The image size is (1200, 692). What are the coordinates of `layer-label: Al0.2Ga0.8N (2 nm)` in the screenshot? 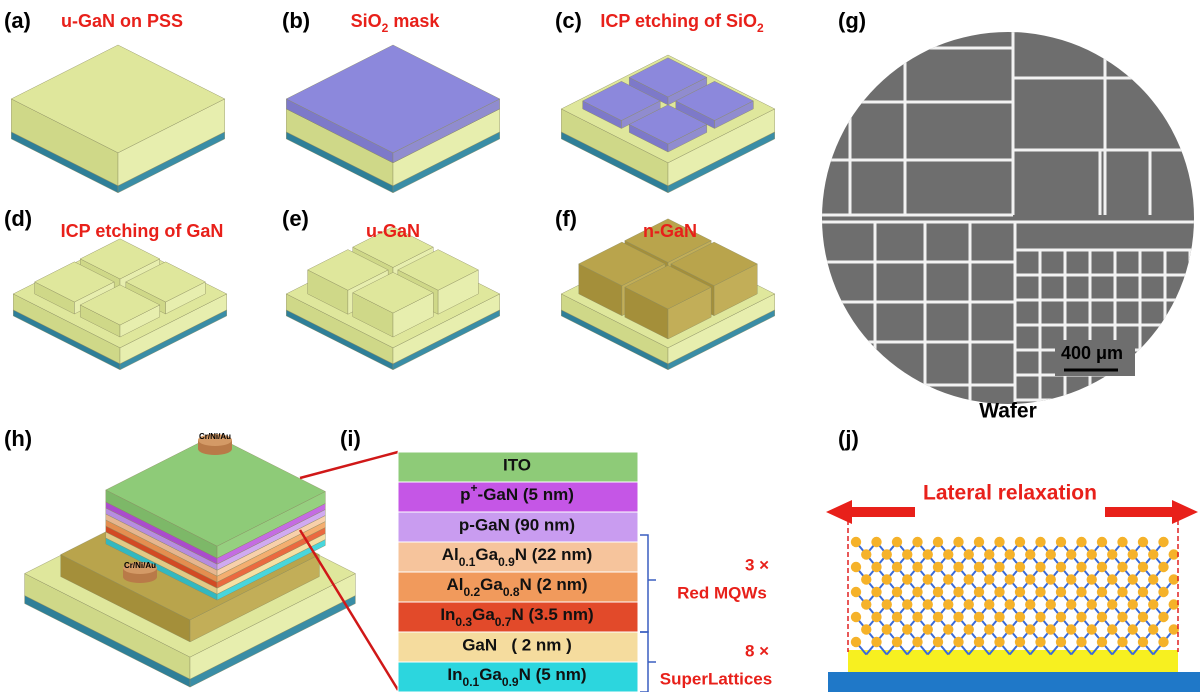 It's located at (516, 587).